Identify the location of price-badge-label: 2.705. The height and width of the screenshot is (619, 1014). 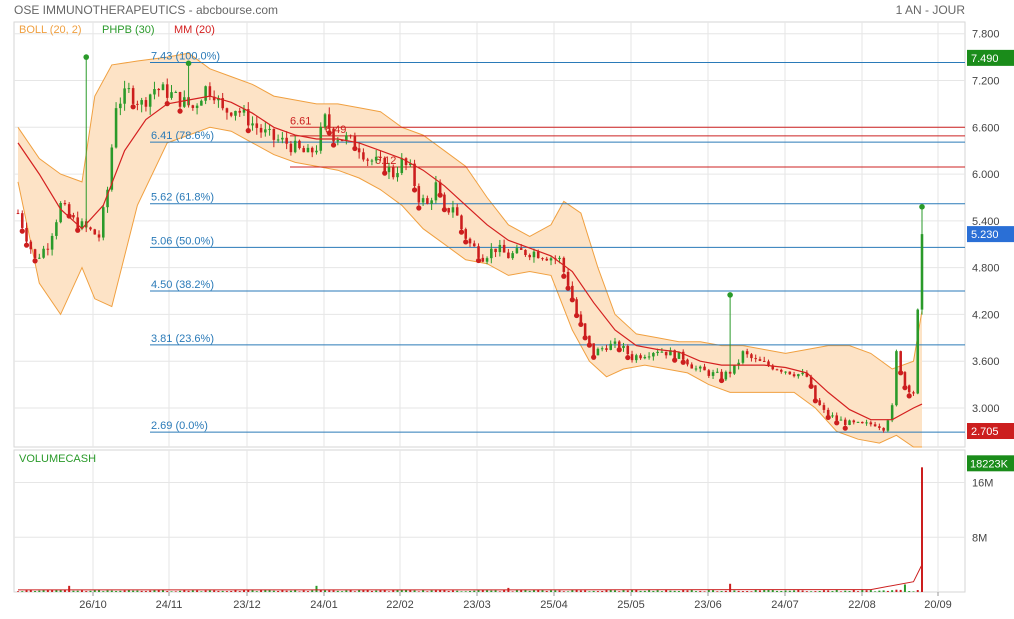
(985, 432).